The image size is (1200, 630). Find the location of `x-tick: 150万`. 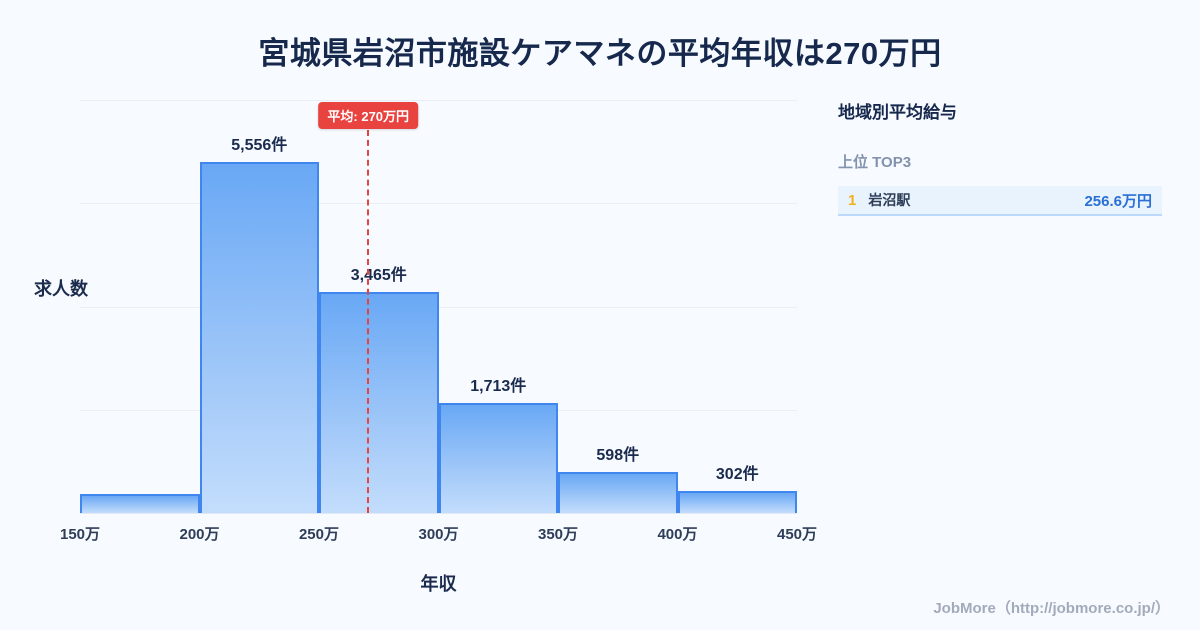

x-tick: 150万 is located at coordinates (80, 534).